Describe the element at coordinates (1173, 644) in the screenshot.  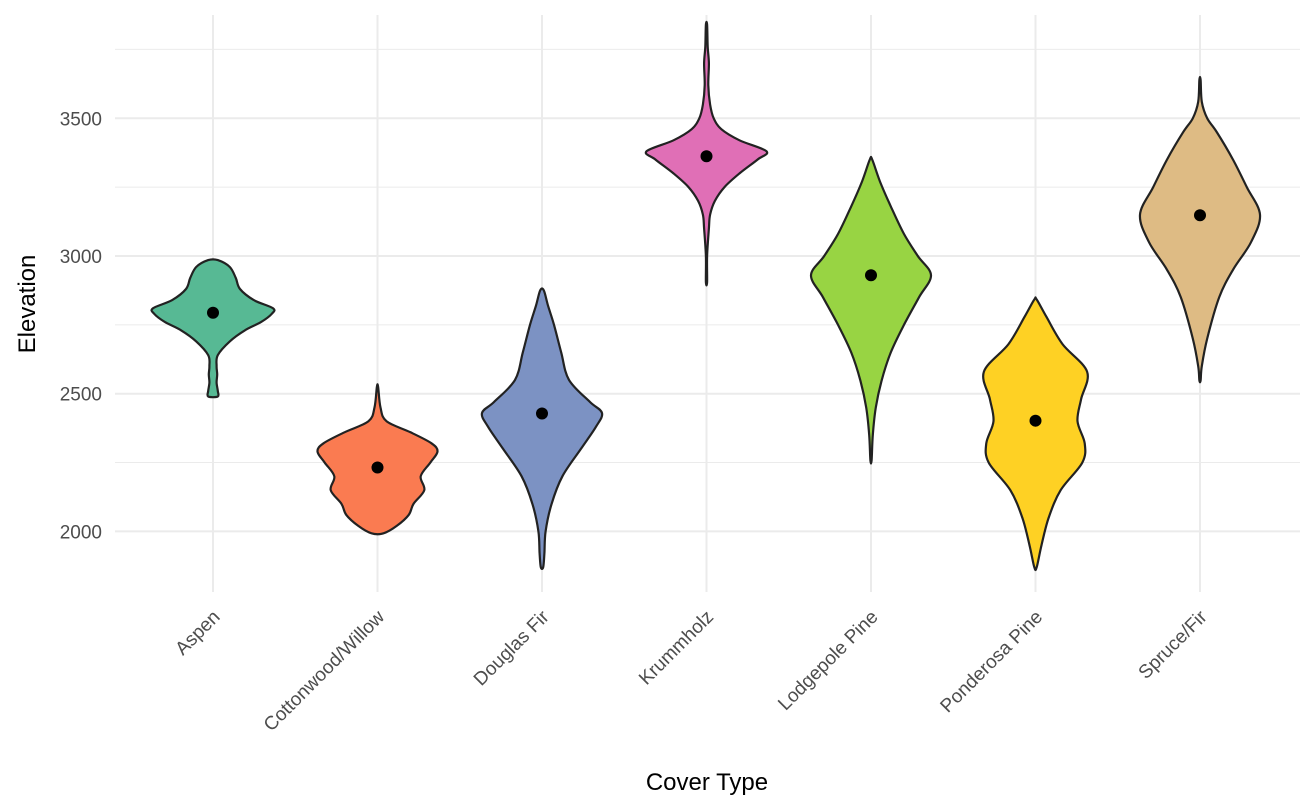
I see `x-tick-label: Spruce/Fir` at that location.